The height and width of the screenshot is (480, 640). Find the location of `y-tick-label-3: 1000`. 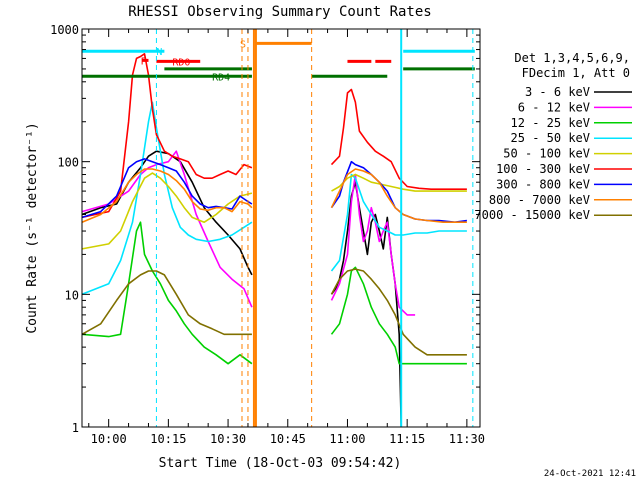

y-tick-label-3: 1000 is located at coordinates (64, 30).